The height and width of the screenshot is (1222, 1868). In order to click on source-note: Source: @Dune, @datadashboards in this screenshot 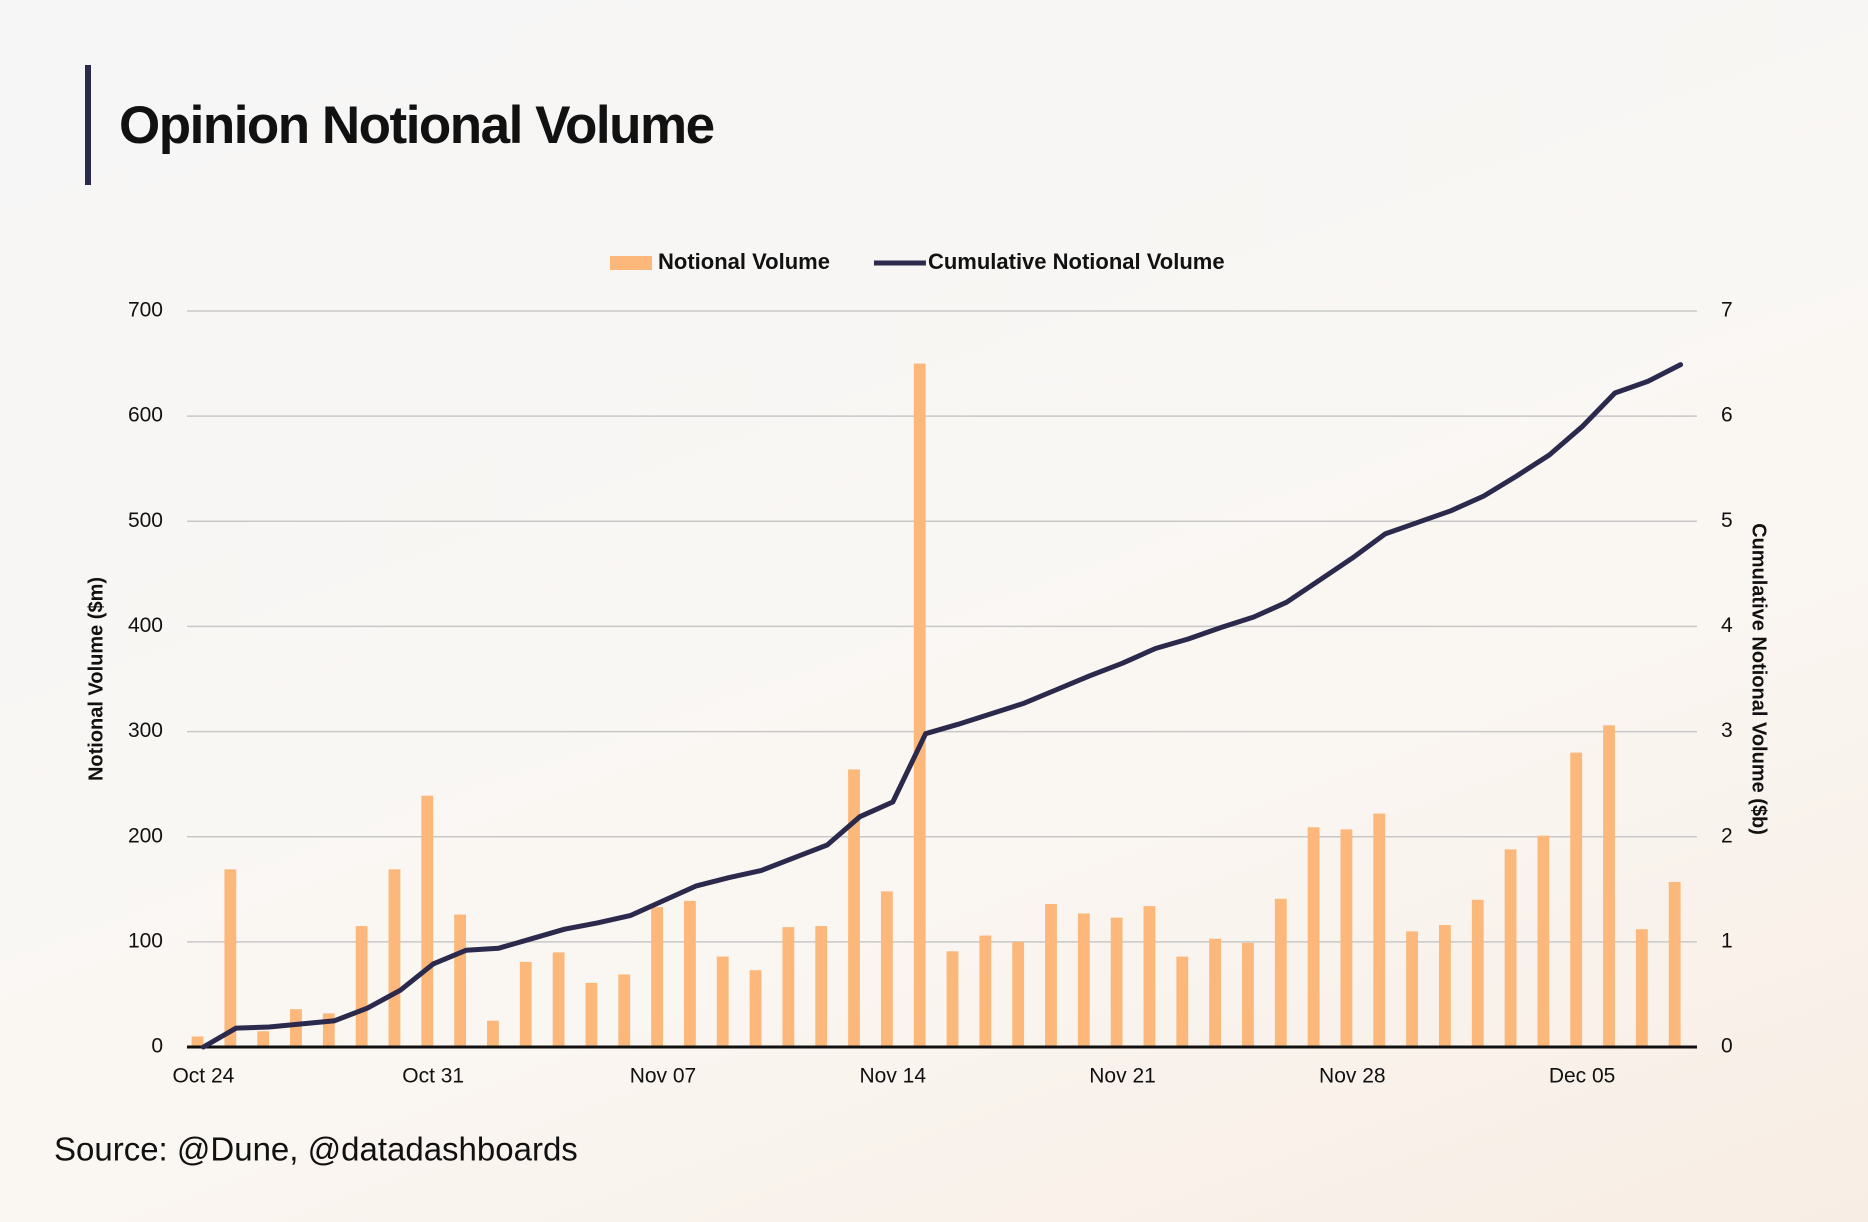, I will do `click(316, 1149)`.